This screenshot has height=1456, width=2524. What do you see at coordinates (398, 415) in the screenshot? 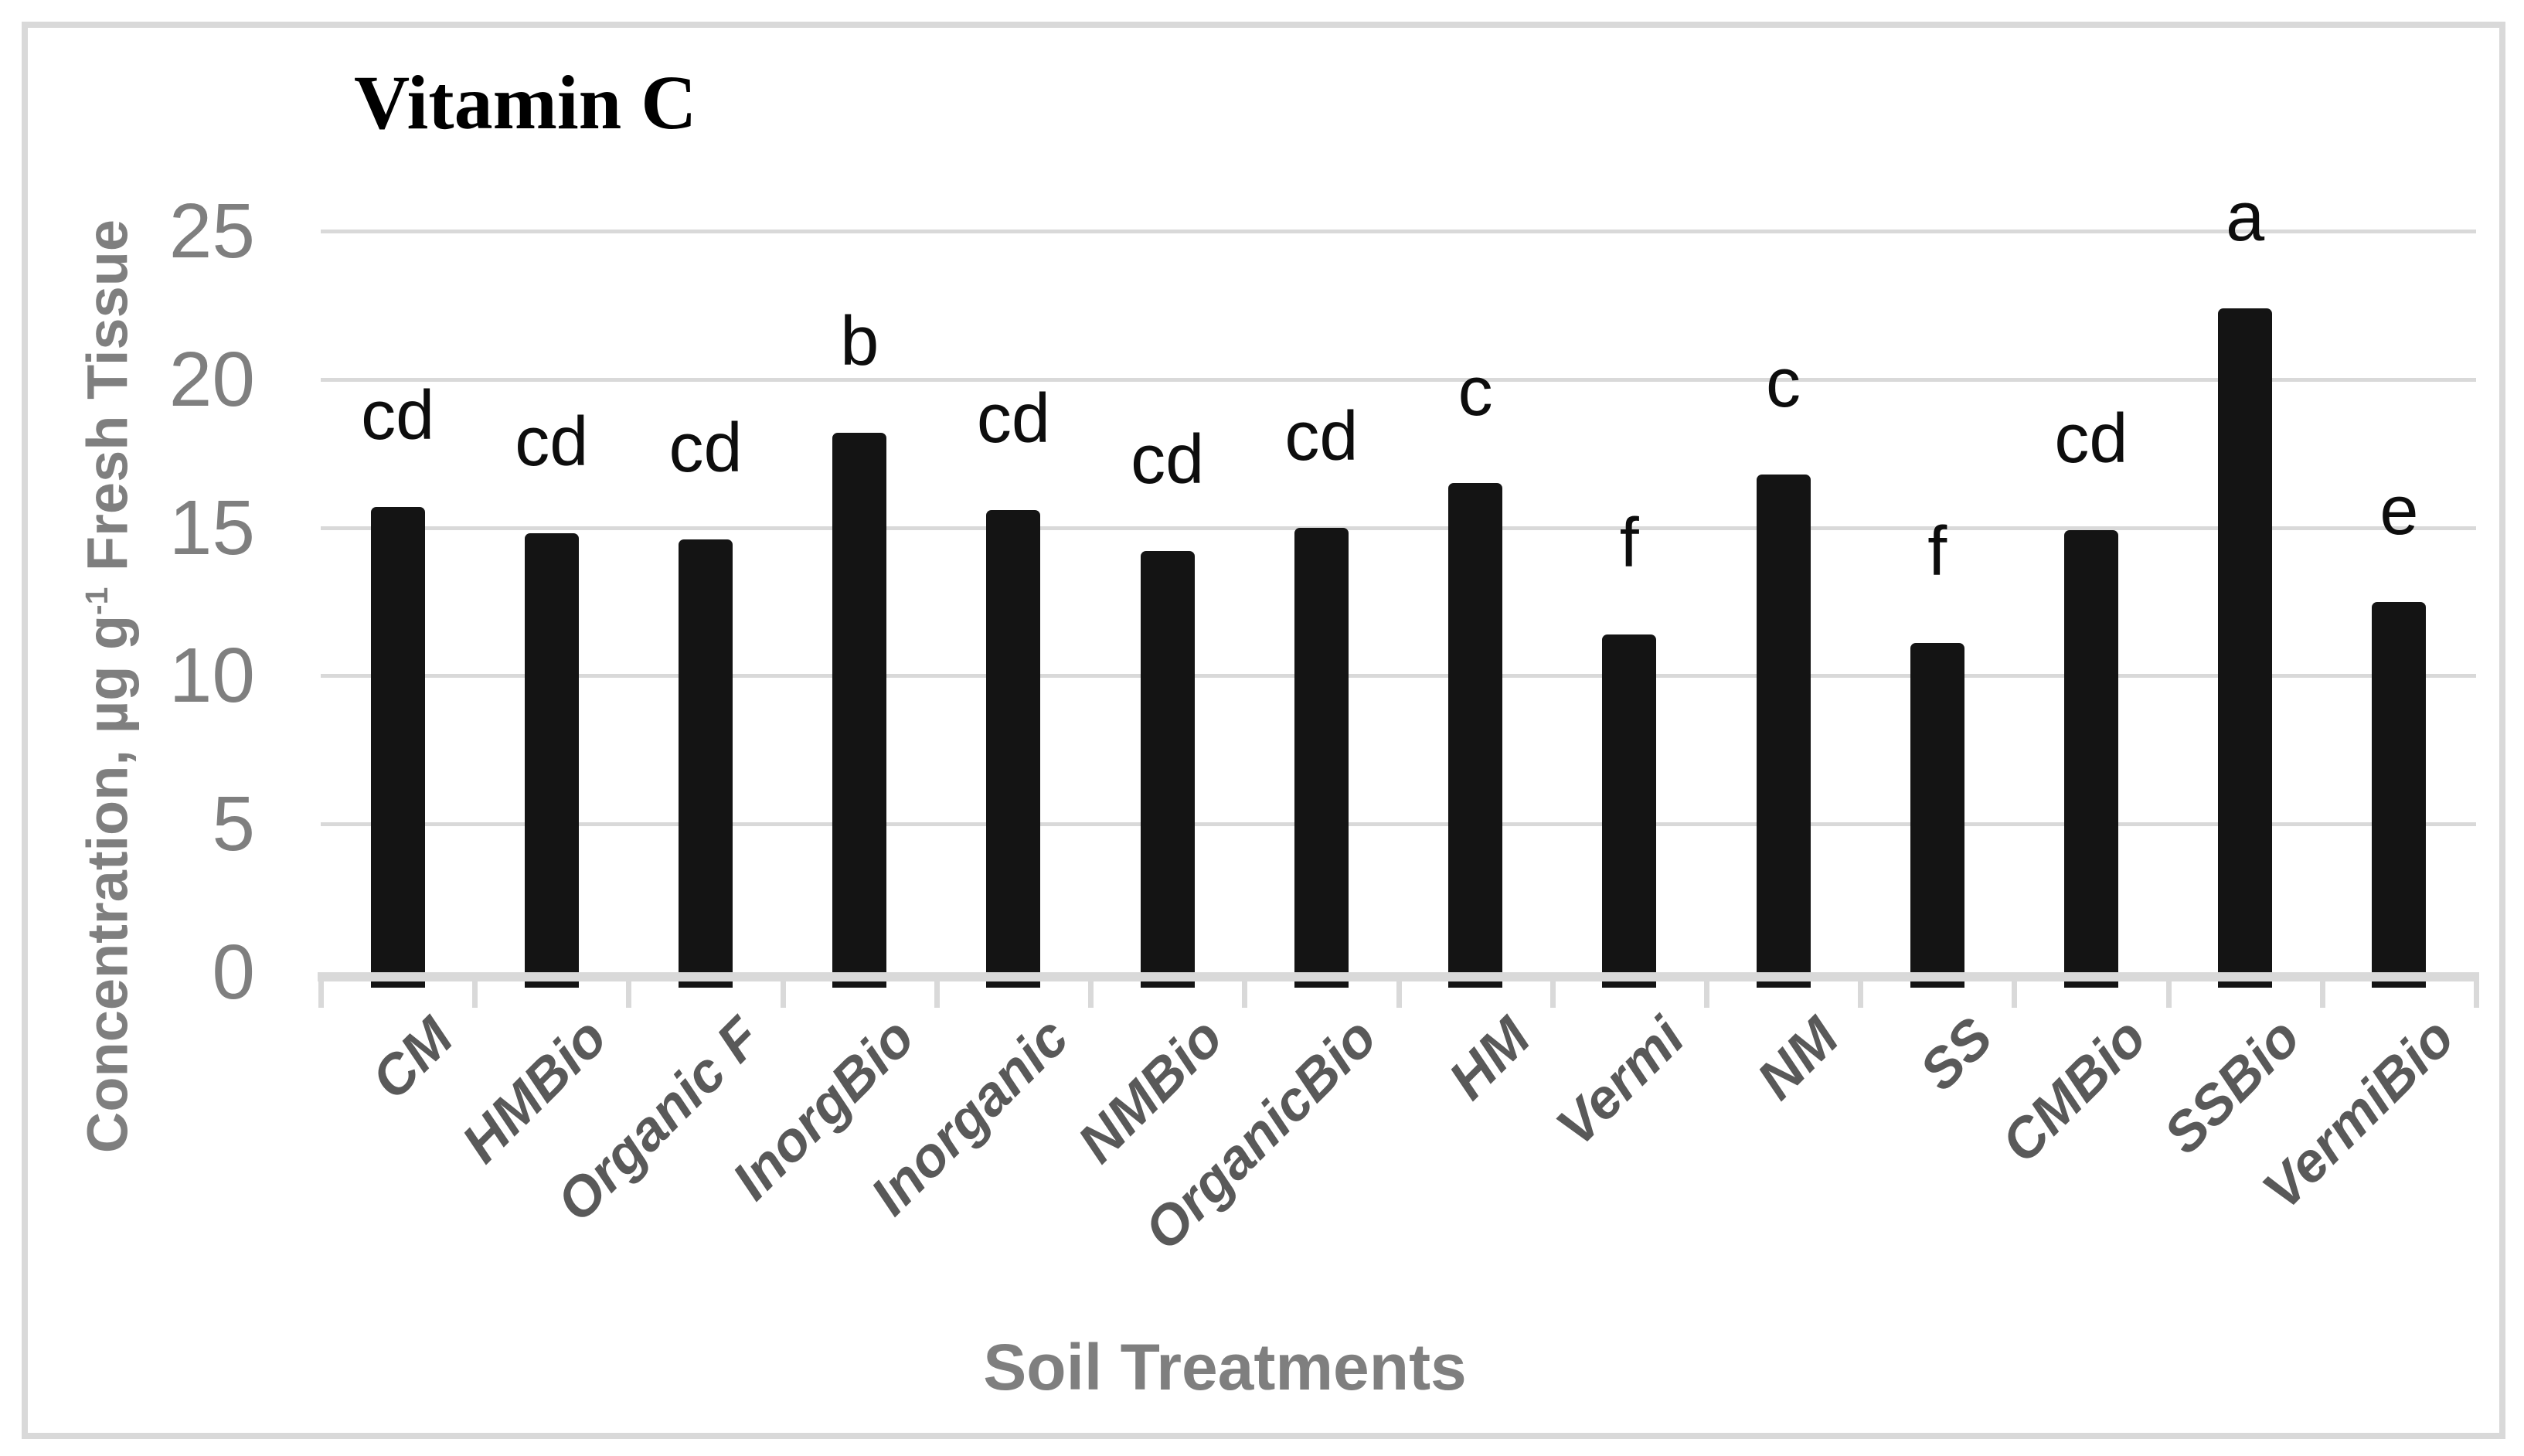
I see `significance-letter-CM: cd` at bounding box center [398, 415].